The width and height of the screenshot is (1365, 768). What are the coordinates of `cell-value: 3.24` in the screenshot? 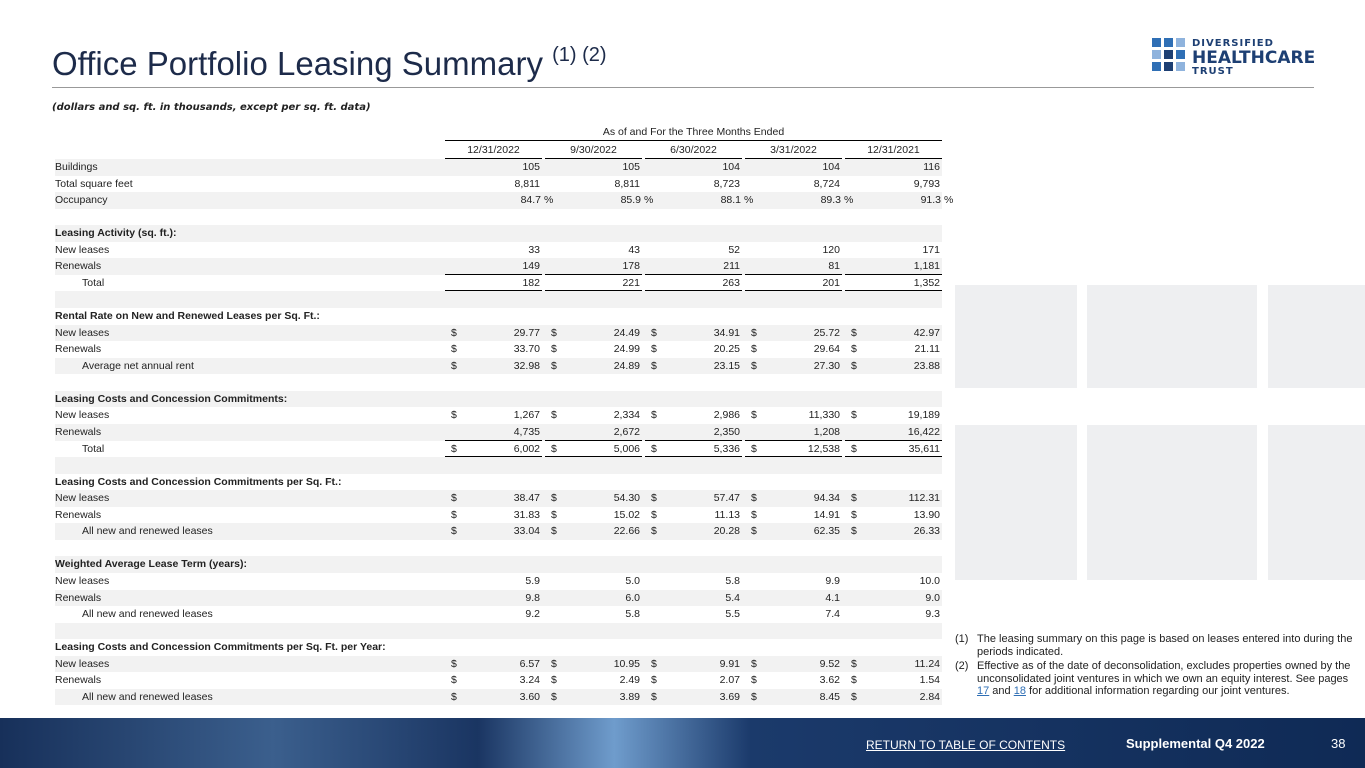 It's located at (529, 680).